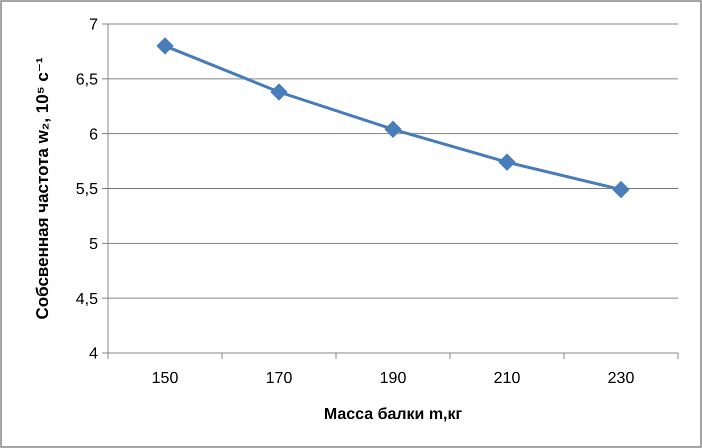  What do you see at coordinates (42, 188) in the screenshot?
I see `y-axis-title: Собсвенная частота w₂, 10⁵ с⁻¹` at bounding box center [42, 188].